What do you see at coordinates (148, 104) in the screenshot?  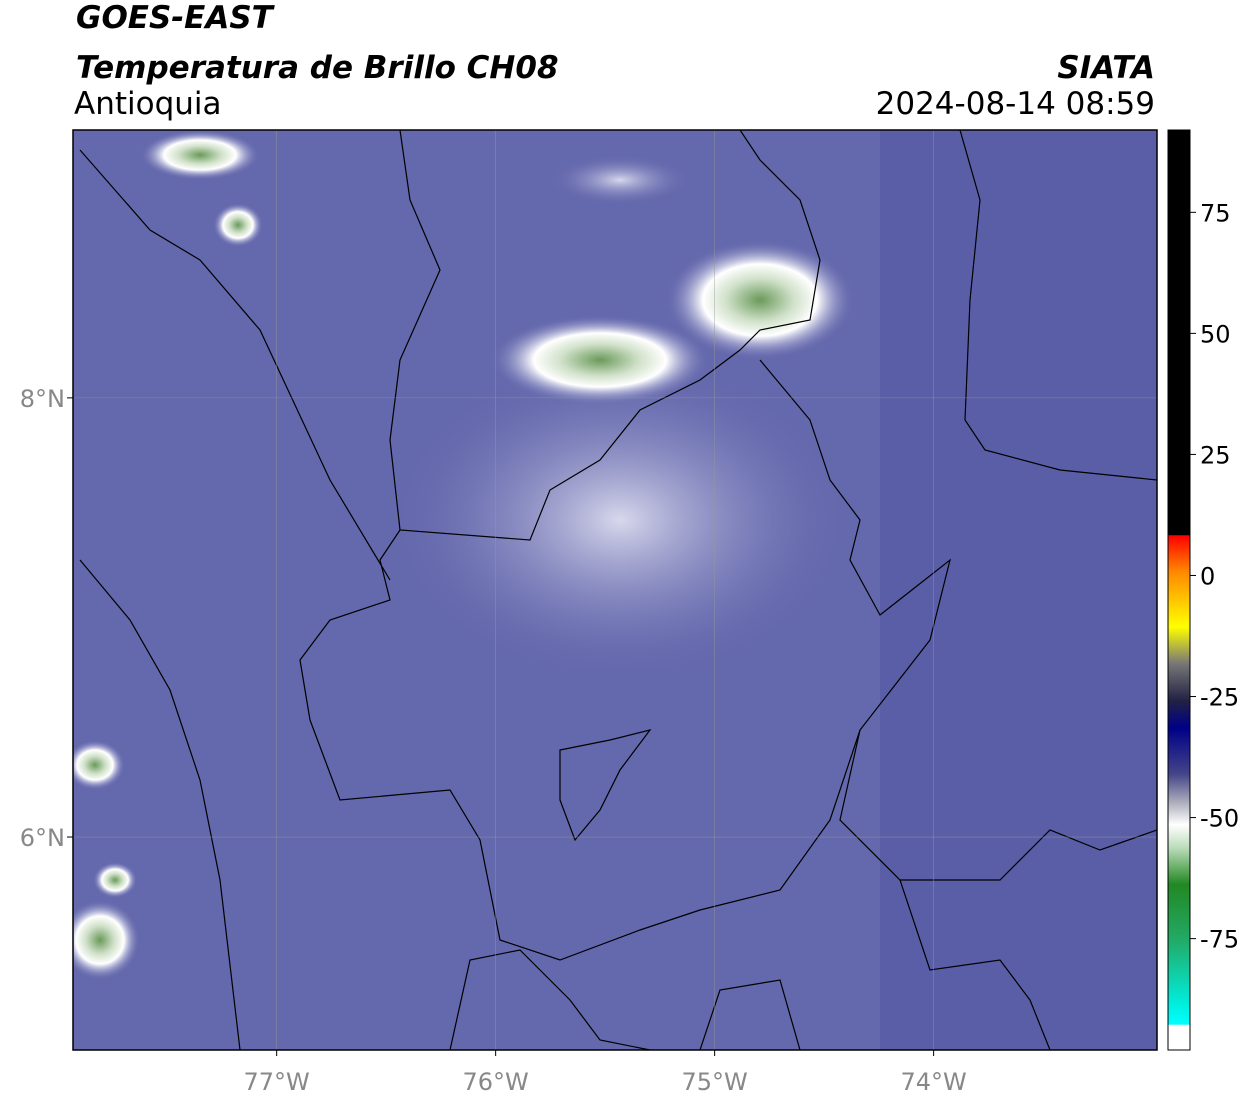 I see `region: Antioquia` at bounding box center [148, 104].